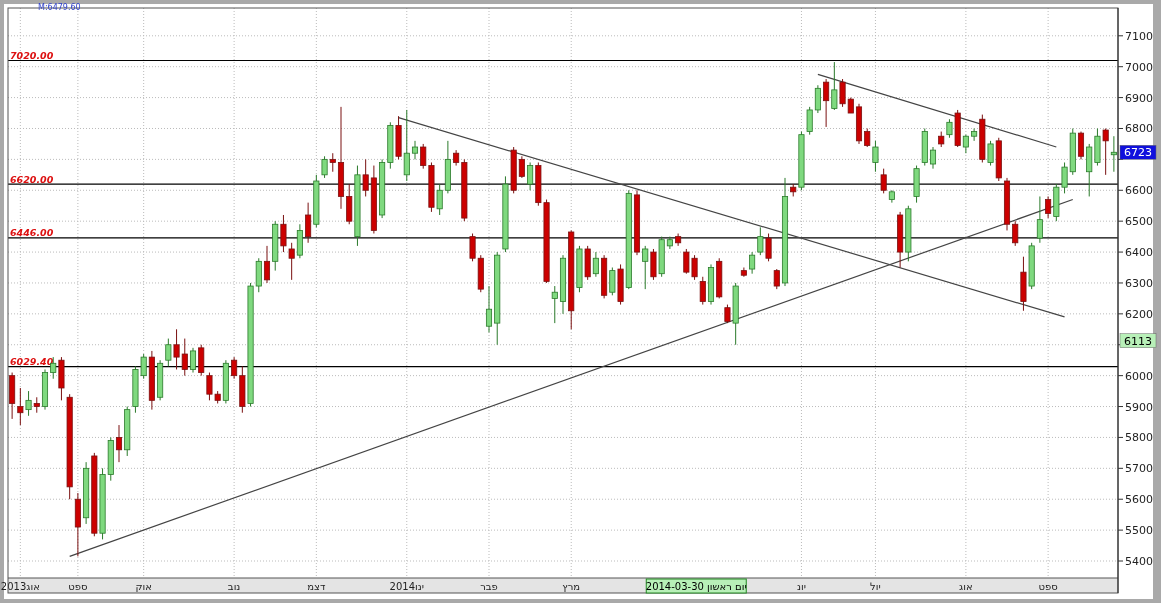 The image size is (1161, 603). I want to click on annotation: 6723, so click(1138, 153).